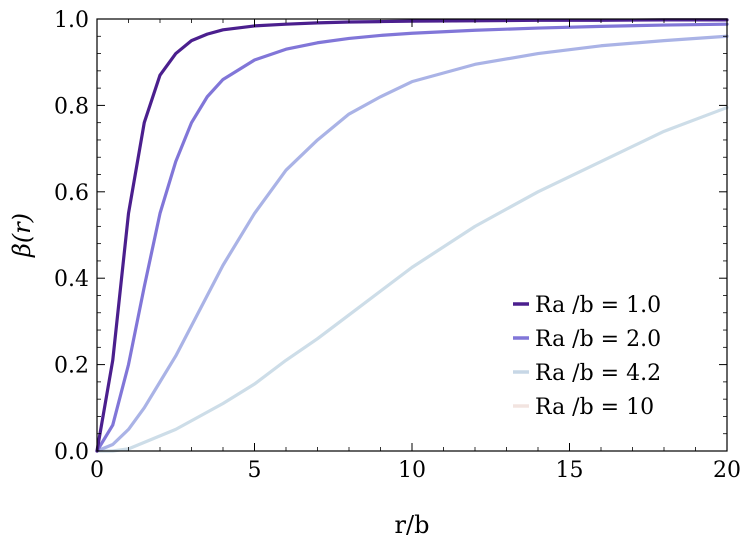 The height and width of the screenshot is (551, 747). Describe the element at coordinates (255, 470) in the screenshot. I see `x-tick-label: 5` at that location.